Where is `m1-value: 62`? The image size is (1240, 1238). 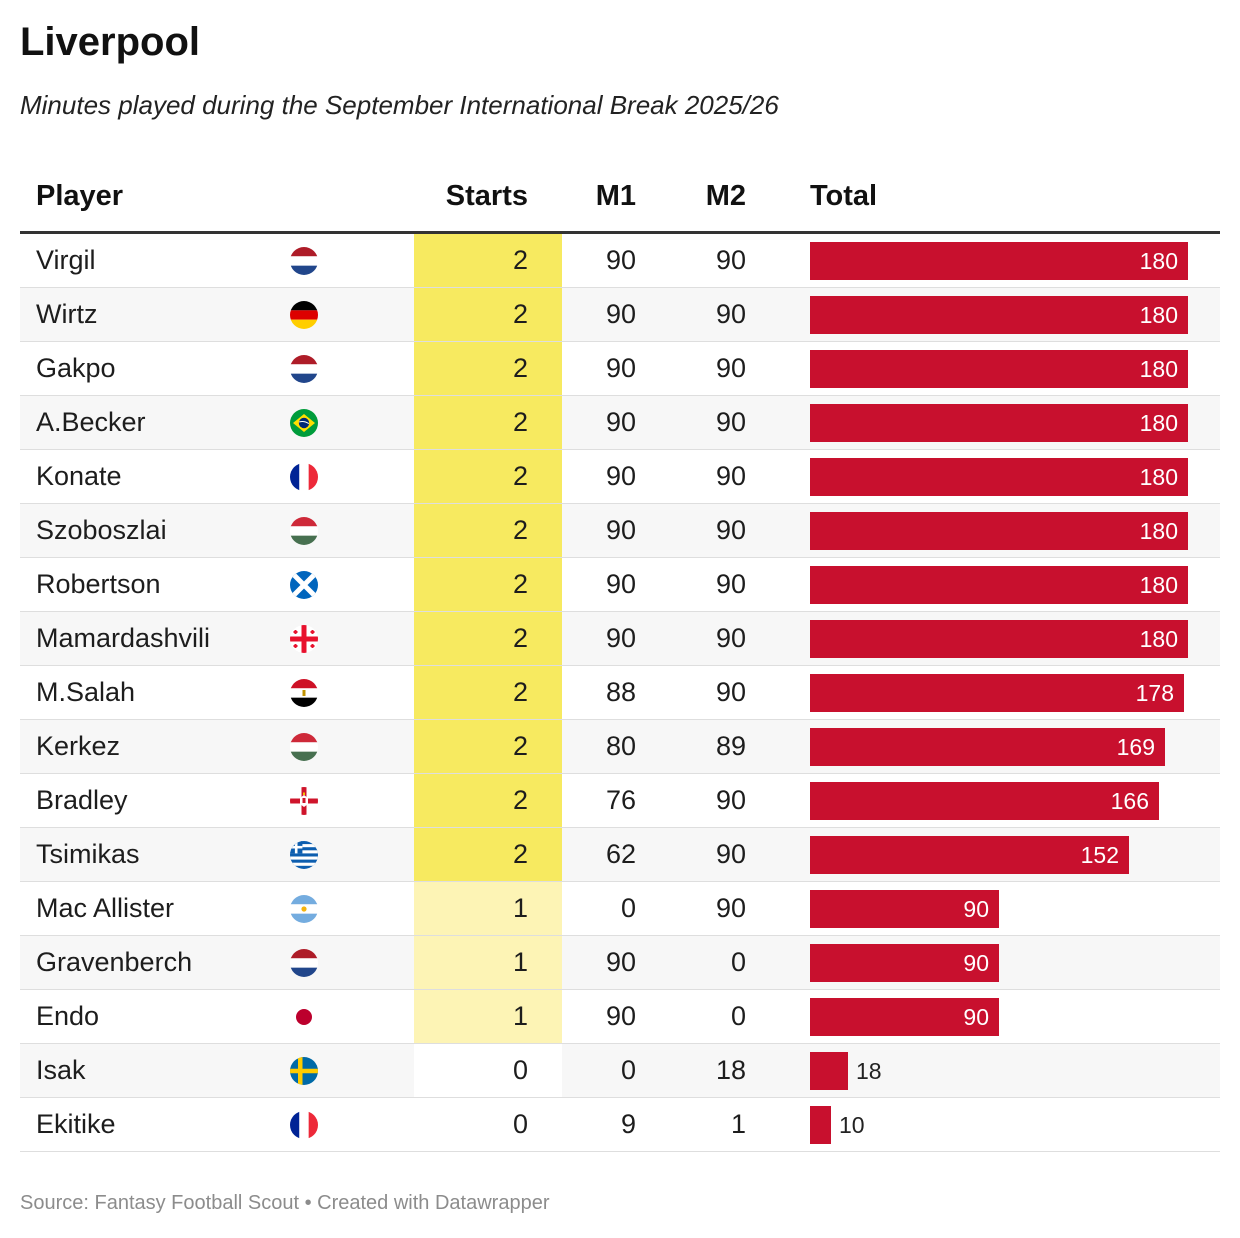 m1-value: 62 is located at coordinates (620, 854).